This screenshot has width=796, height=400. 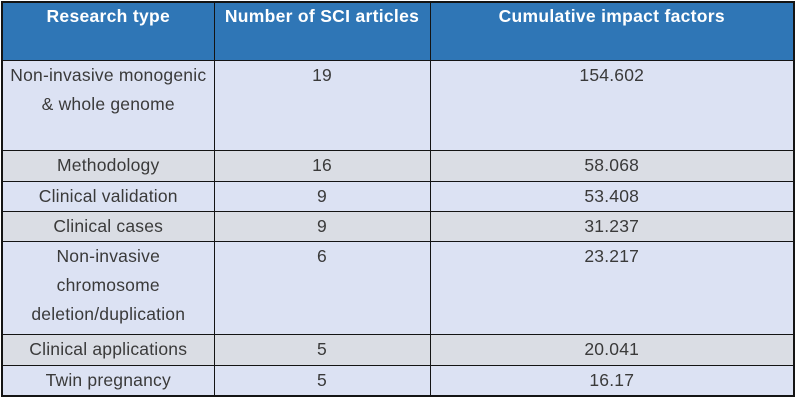 I want to click on table-row: Clinical validation 9 53.408, so click(x=398, y=196).